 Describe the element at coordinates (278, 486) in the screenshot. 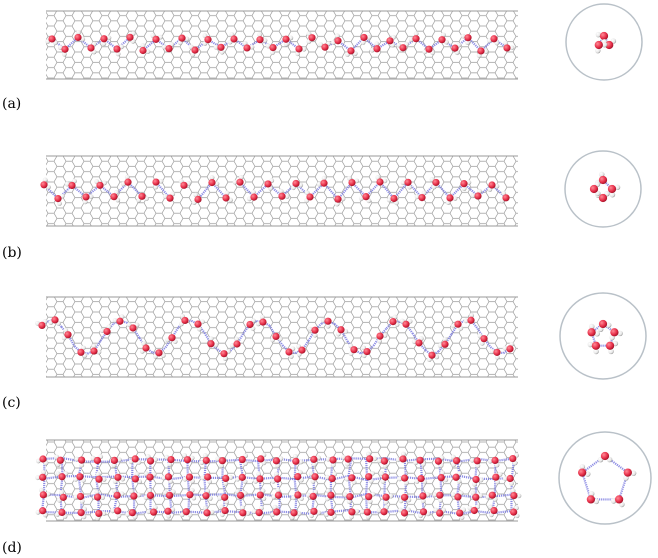

I see `water-tube-d` at that location.